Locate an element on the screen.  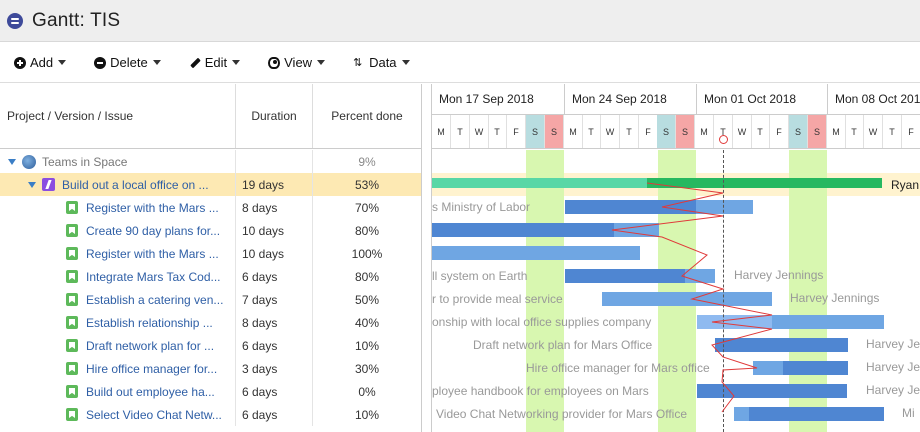
sort-arrows-icon: ⇅ is located at coordinates (358, 62).